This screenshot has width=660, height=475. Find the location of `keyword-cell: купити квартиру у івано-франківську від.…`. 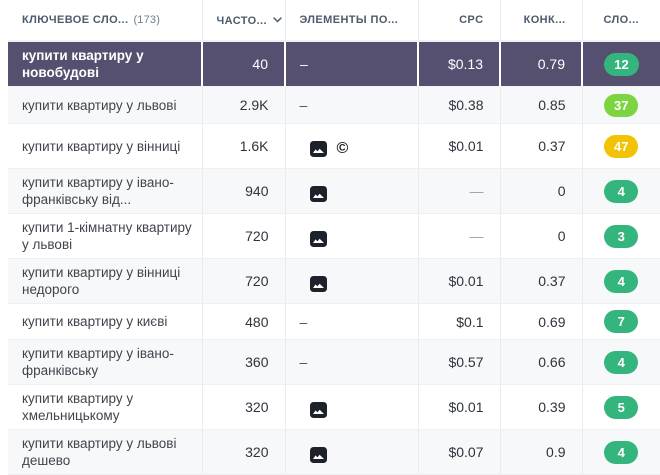

keyword-cell: купити квартиру у івано-франківську від.… is located at coordinates (105, 191).